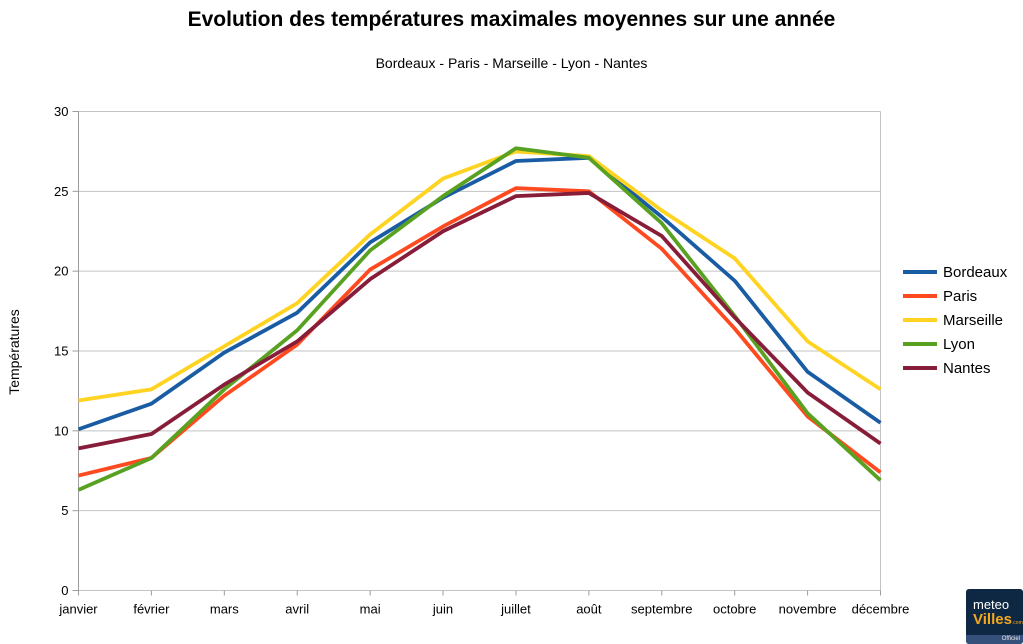 This screenshot has height=644, width=1023. What do you see at coordinates (64, 510) in the screenshot?
I see `y-tick-label: 5` at bounding box center [64, 510].